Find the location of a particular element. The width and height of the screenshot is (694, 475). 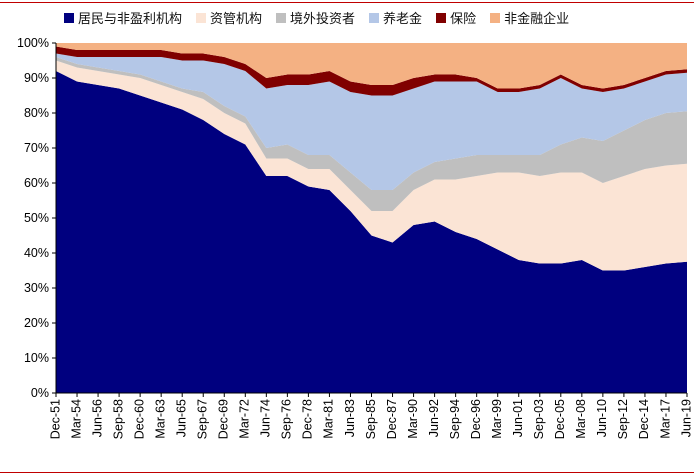

y-tick-label: 60% is located at coordinates (36, 183).